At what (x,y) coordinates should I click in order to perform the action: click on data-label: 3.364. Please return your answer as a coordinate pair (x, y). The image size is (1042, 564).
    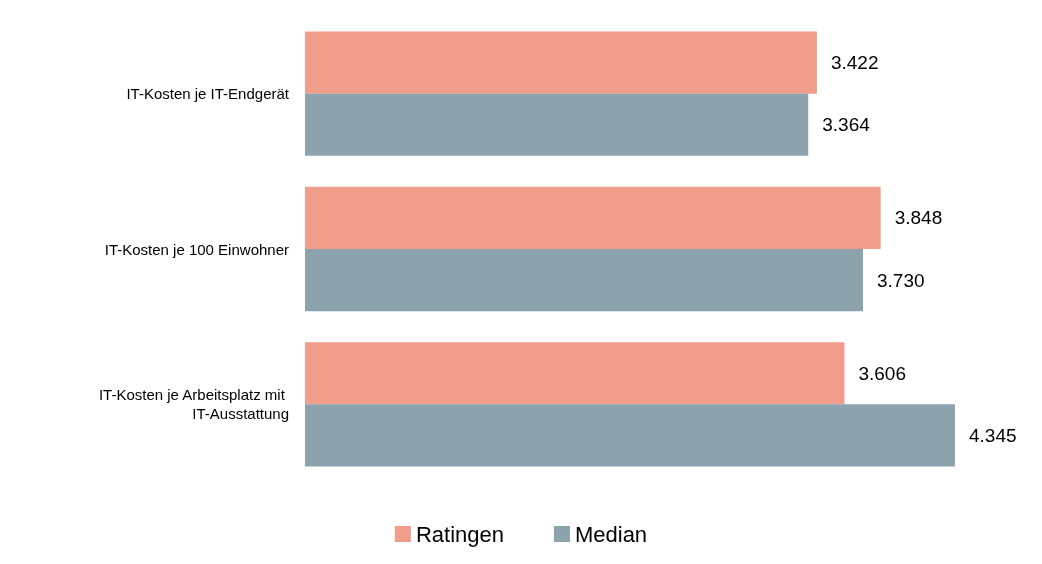
    Looking at the image, I should click on (846, 125).